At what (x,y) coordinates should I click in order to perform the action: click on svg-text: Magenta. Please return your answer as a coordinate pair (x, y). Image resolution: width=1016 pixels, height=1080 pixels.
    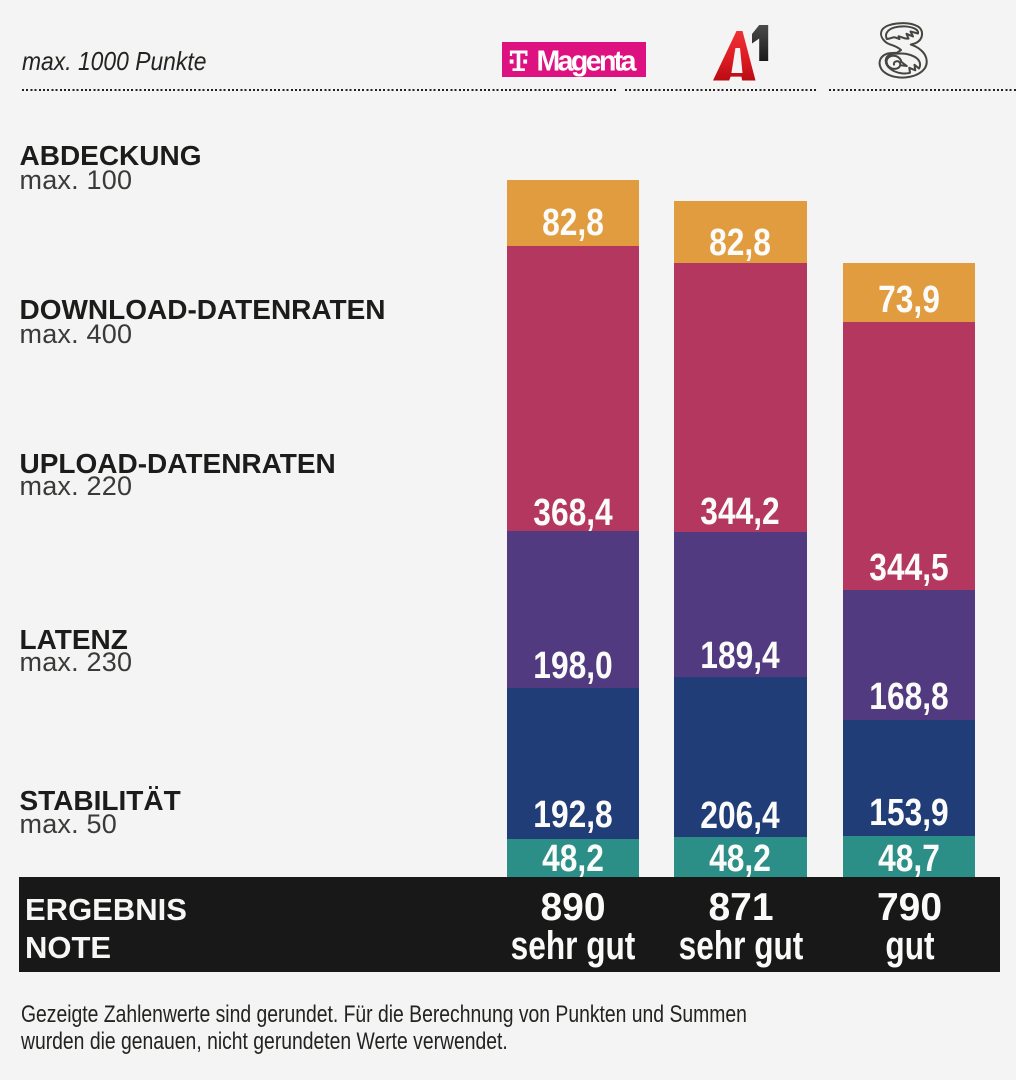
    Looking at the image, I should click on (586, 61).